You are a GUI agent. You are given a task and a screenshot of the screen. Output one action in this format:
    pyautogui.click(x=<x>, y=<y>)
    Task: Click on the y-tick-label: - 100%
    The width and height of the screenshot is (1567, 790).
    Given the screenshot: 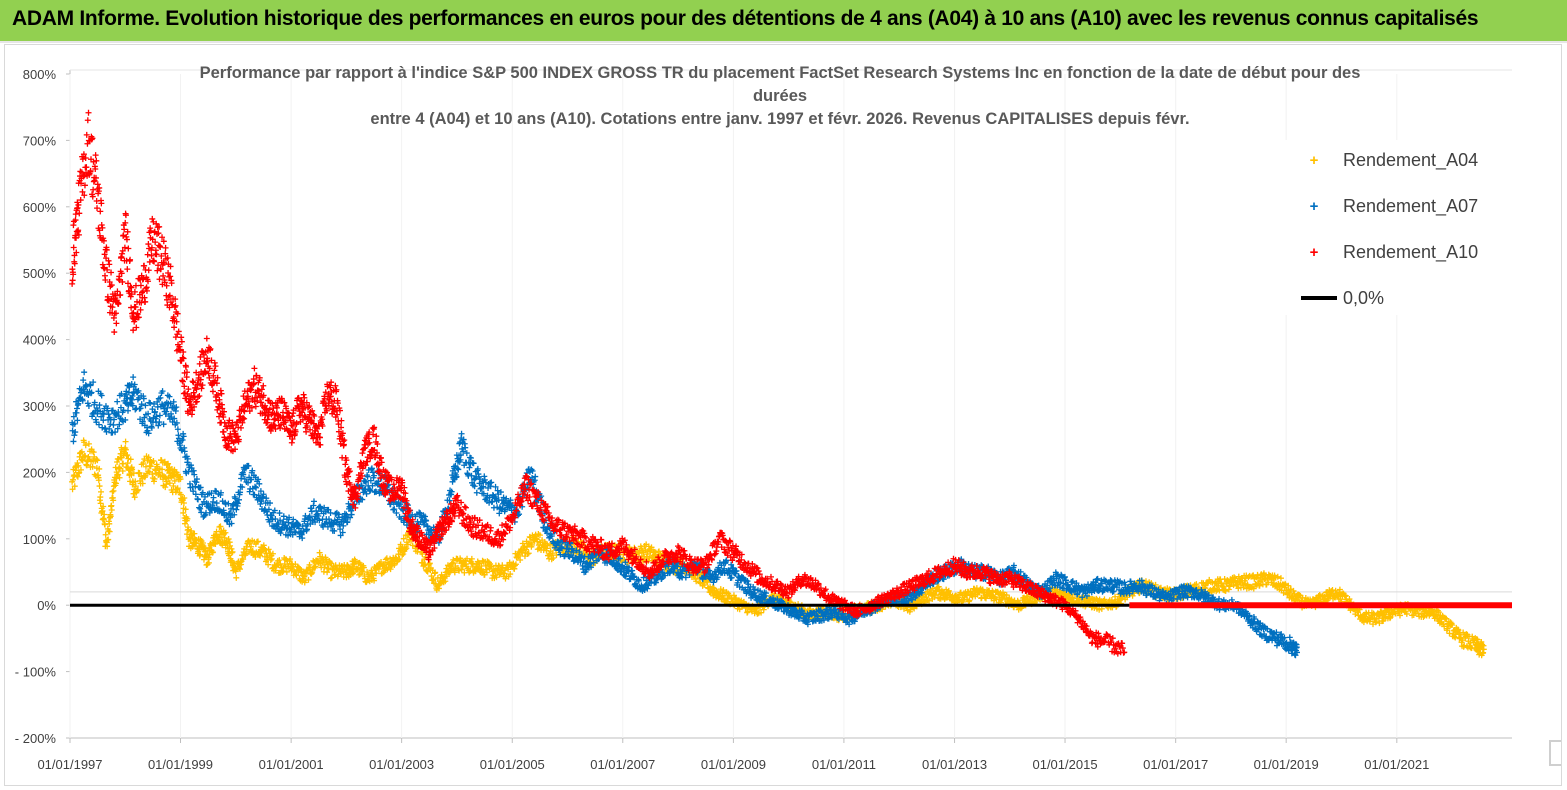 What is the action you would take?
    pyautogui.click(x=36, y=672)
    